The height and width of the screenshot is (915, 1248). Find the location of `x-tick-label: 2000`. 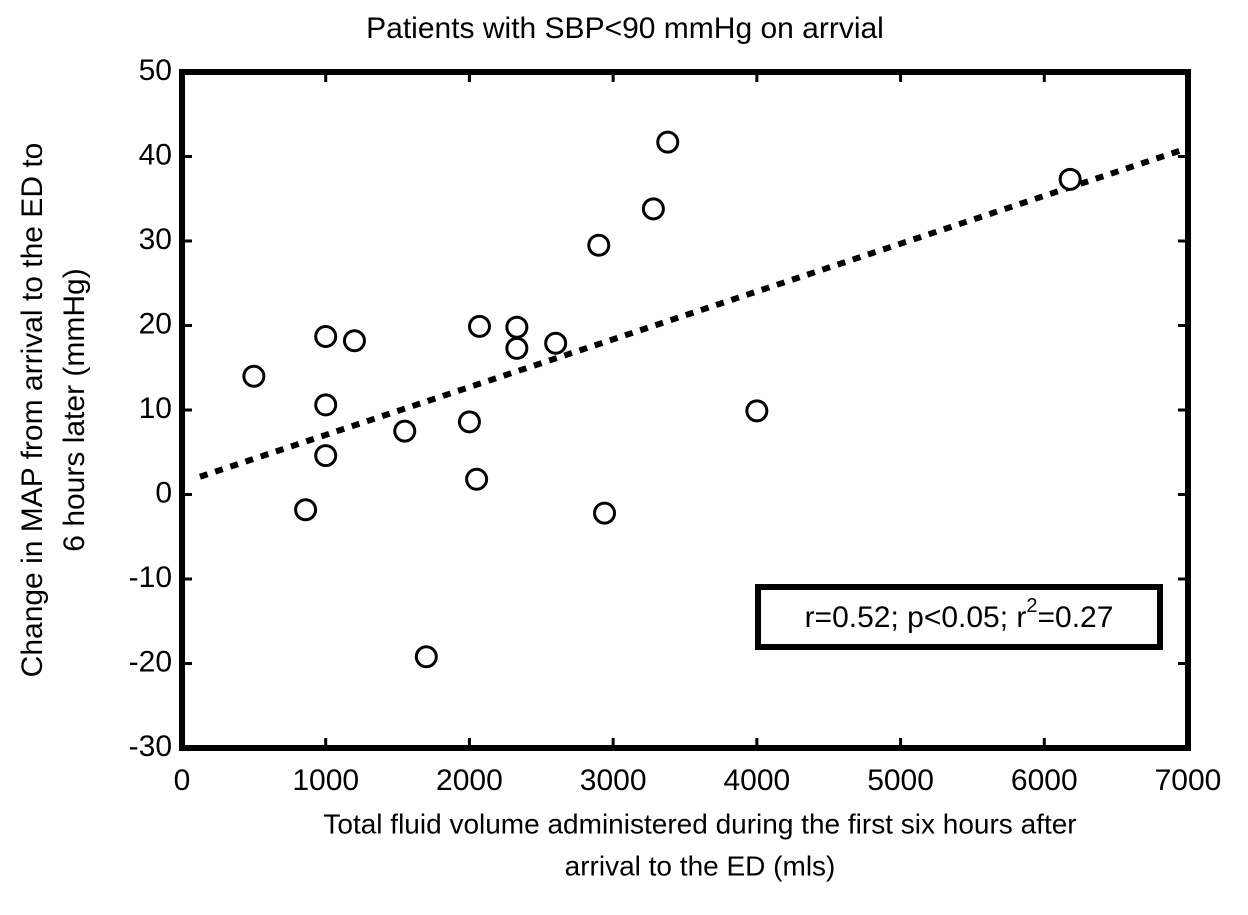

x-tick-label: 2000 is located at coordinates (469, 780).